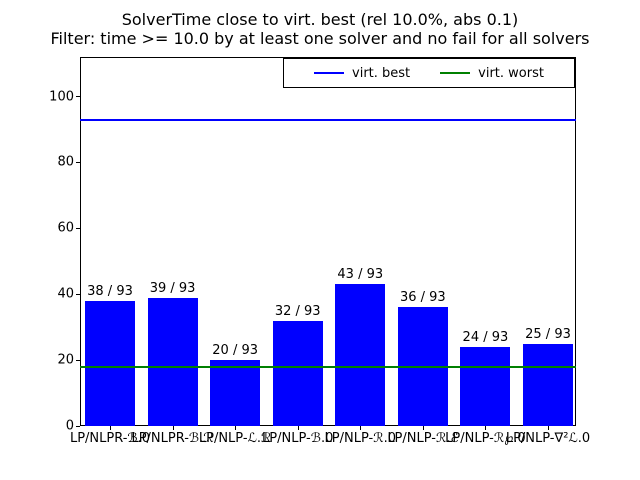 This screenshot has height=480, width=640. I want to click on y-tick-label: 80, so click(65, 162).